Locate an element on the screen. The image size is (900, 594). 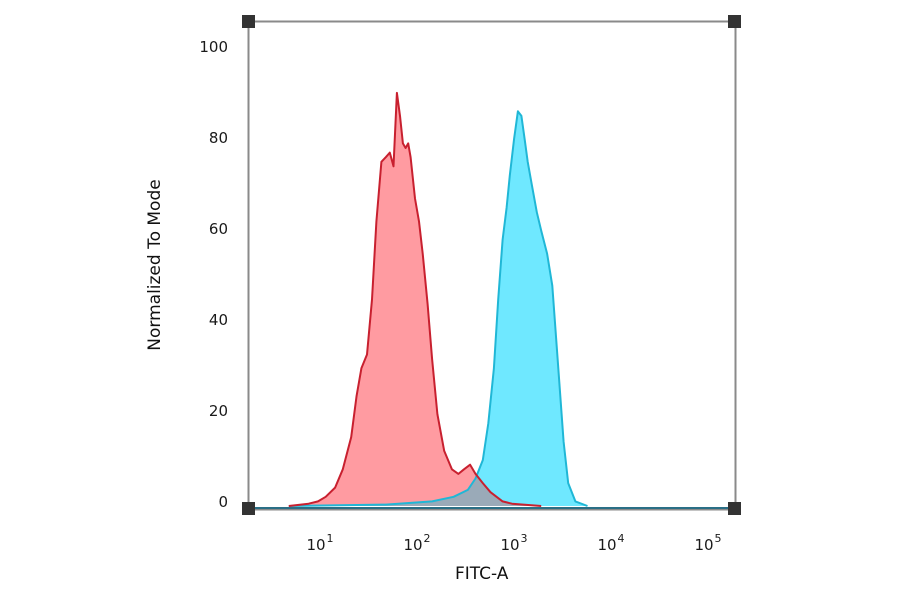
corner-handle-bottom-right is located at coordinates (734, 508).